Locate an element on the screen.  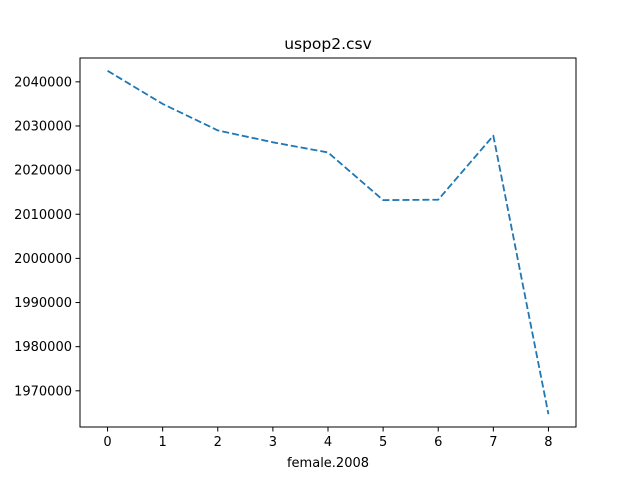
x-tick-label: 0 is located at coordinates (107, 442).